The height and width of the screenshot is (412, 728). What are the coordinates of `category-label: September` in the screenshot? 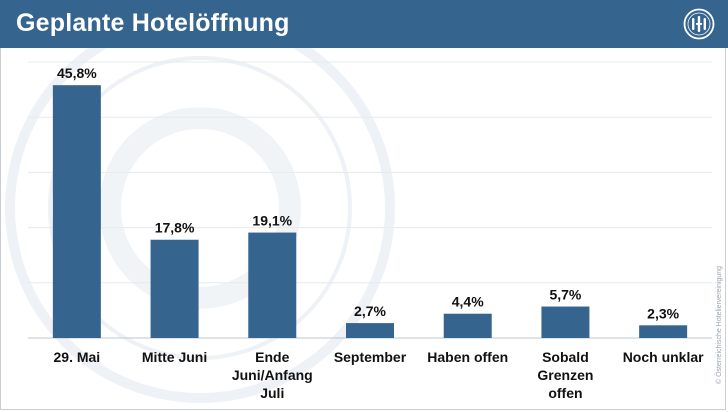 It's located at (370, 357).